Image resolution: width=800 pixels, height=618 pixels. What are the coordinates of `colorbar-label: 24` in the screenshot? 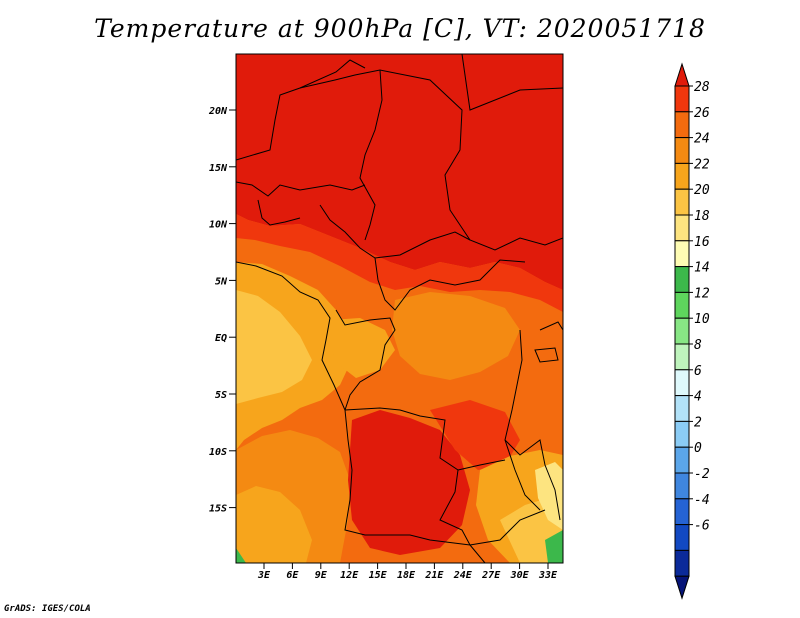 It's located at (702, 139).